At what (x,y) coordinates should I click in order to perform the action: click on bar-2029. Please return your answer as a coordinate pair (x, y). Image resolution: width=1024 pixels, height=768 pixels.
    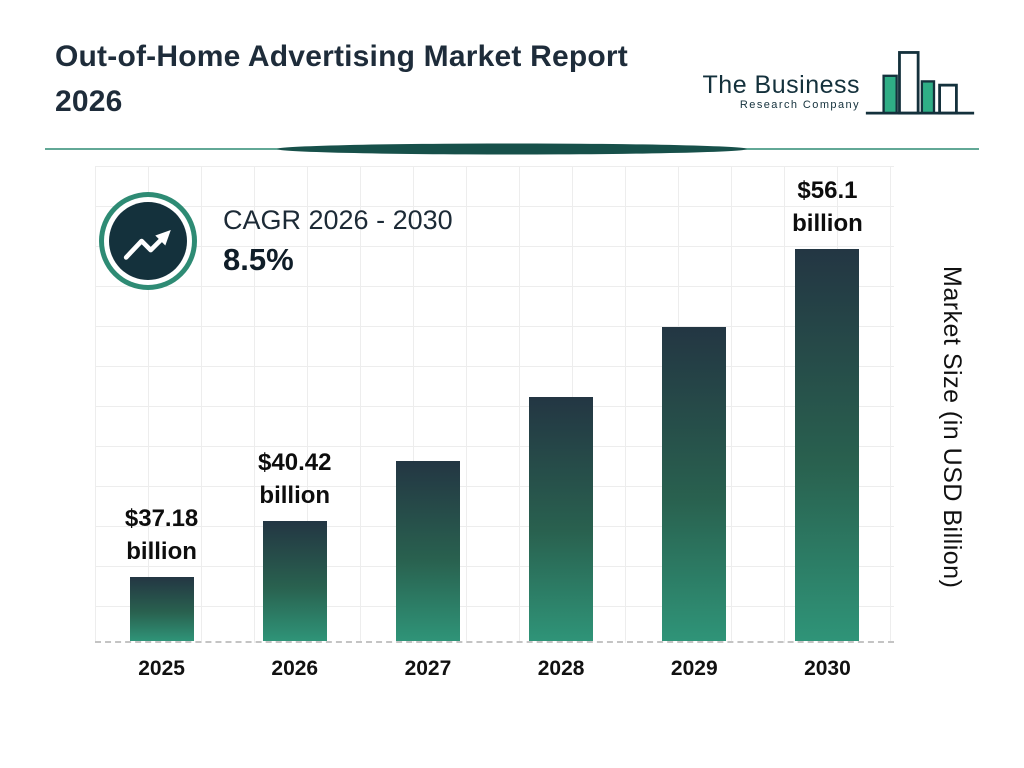
    Looking at the image, I should click on (694, 484).